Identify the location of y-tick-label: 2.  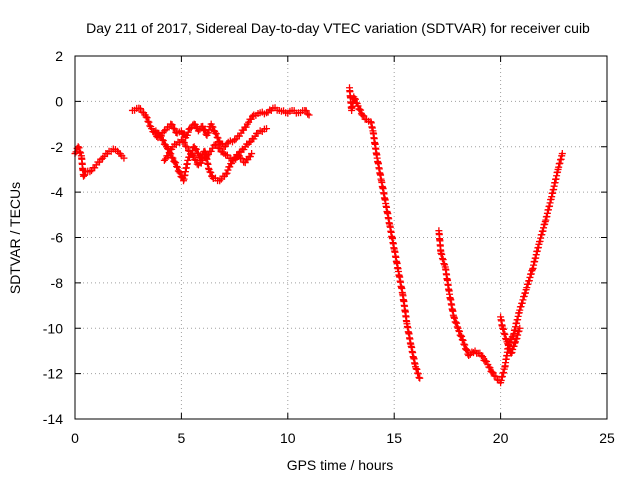
(59, 56).